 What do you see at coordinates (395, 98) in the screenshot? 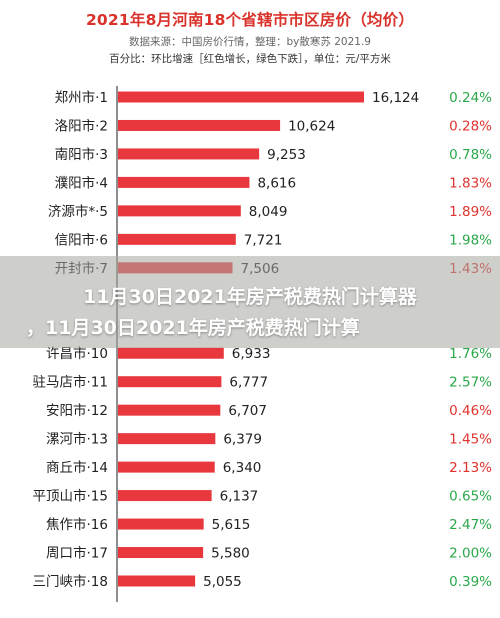
I see `value-label: 16,124` at bounding box center [395, 98].